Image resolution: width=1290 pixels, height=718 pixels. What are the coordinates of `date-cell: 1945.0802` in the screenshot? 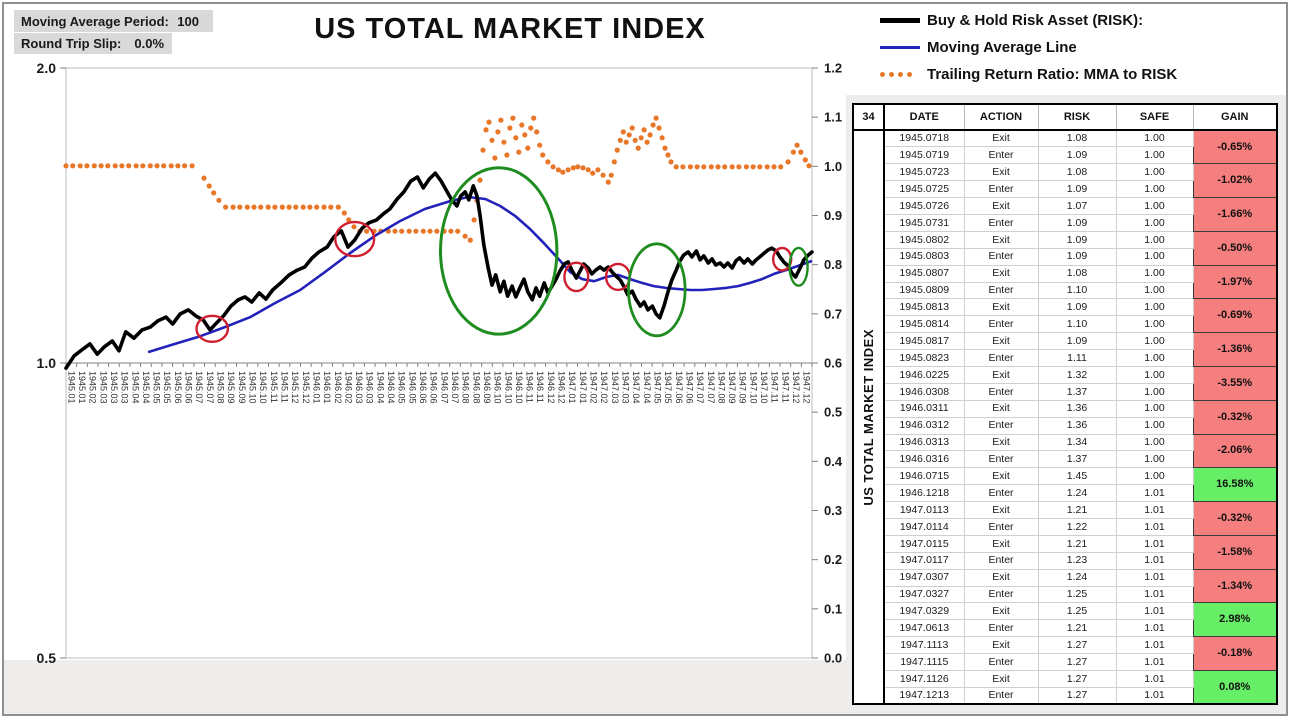 It's located at (924, 239).